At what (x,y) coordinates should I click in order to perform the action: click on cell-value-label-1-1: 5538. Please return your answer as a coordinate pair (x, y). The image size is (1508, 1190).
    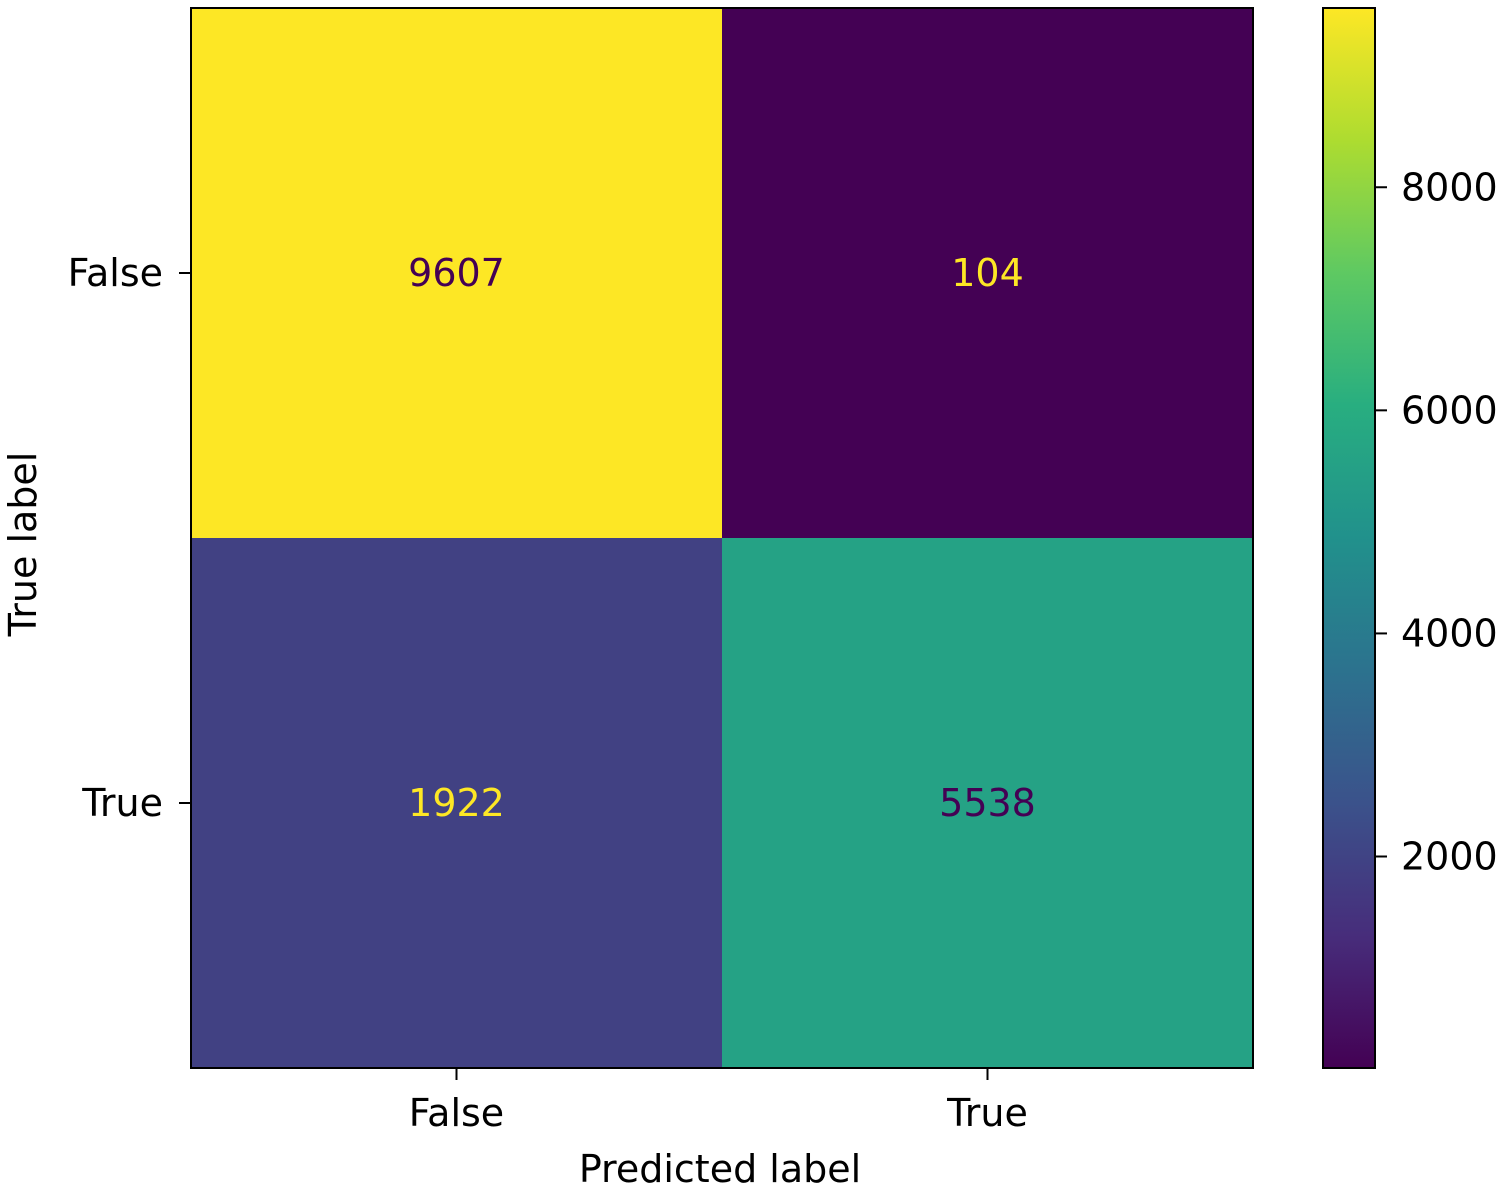
    Looking at the image, I should click on (987, 803).